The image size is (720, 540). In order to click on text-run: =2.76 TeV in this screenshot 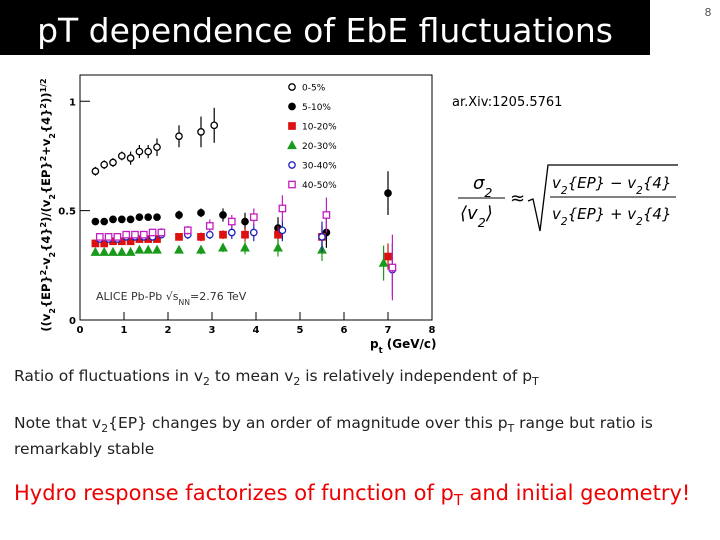, I will do `click(218, 296)`.